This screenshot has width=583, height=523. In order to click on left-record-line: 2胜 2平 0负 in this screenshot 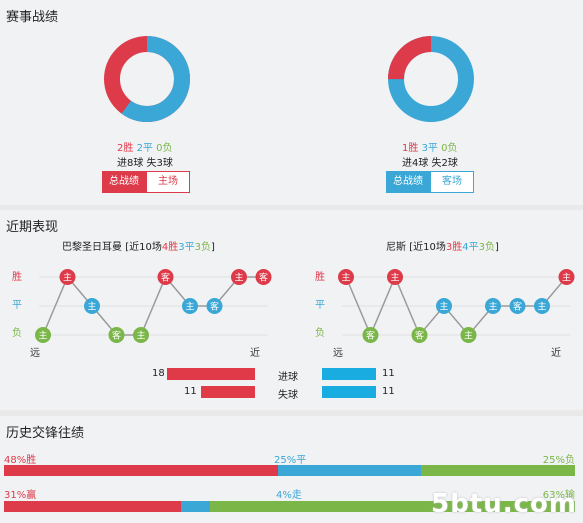, I will do `click(145, 146)`.